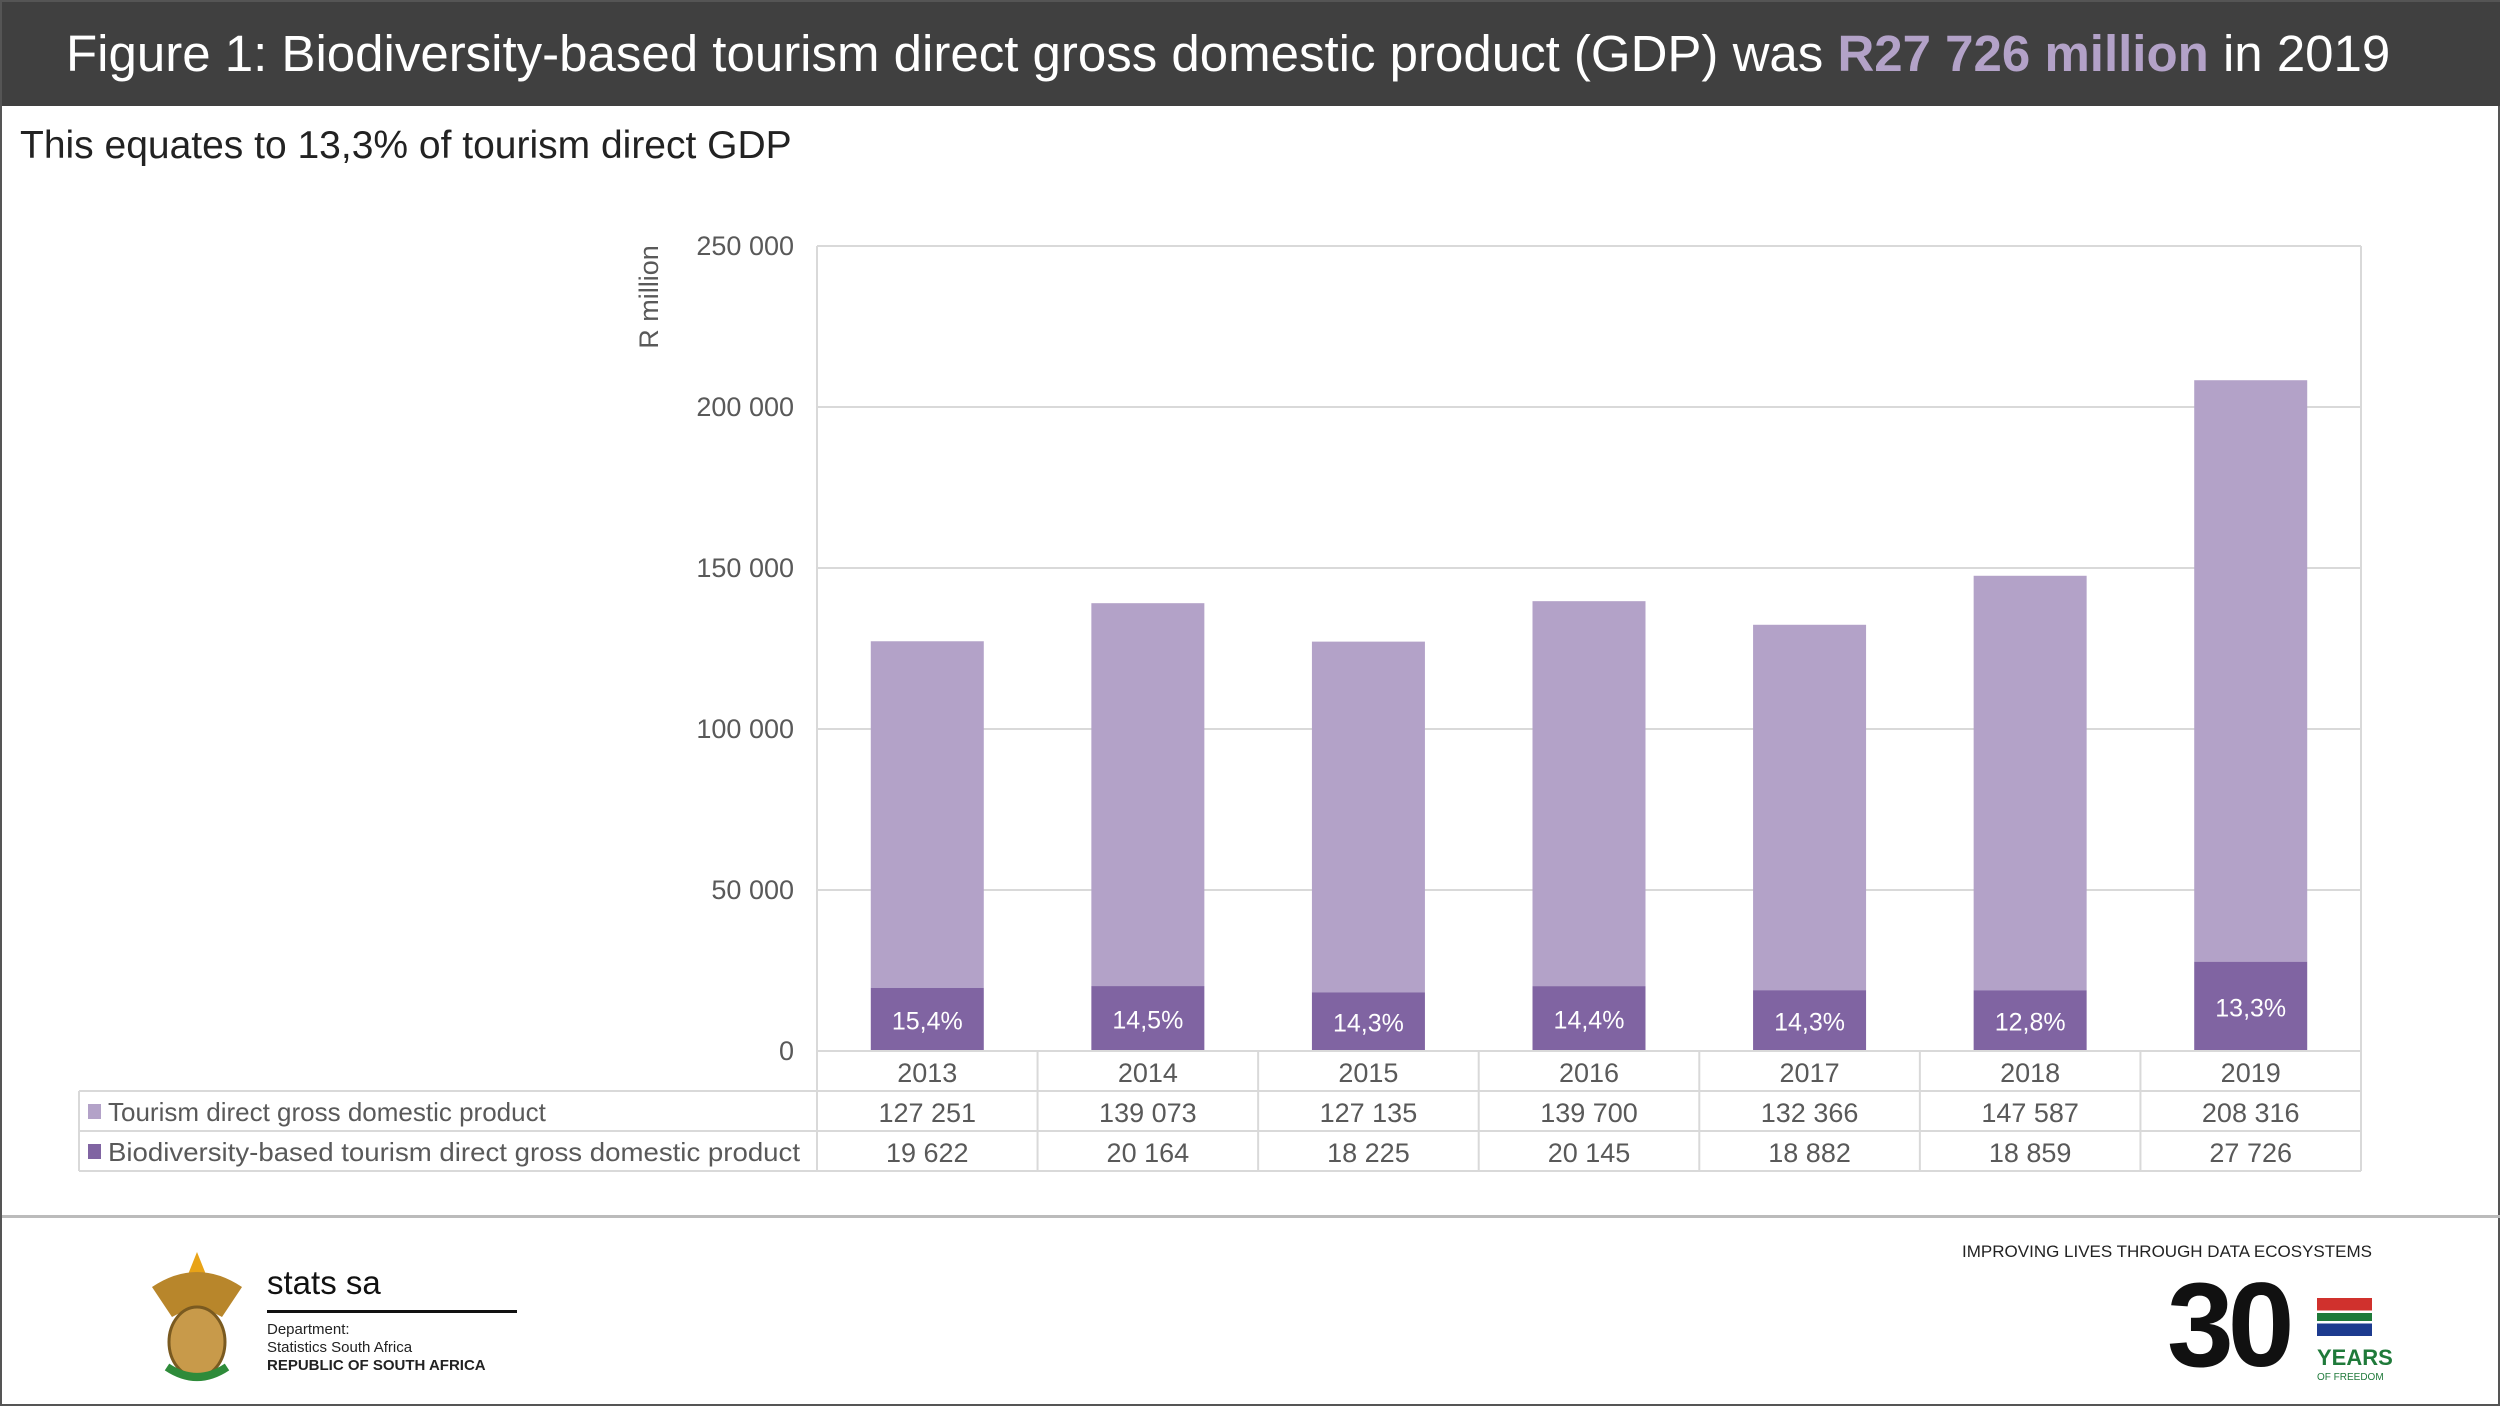  Describe the element at coordinates (927, 1153) in the screenshot. I see `table-cell: 19 622` at that location.